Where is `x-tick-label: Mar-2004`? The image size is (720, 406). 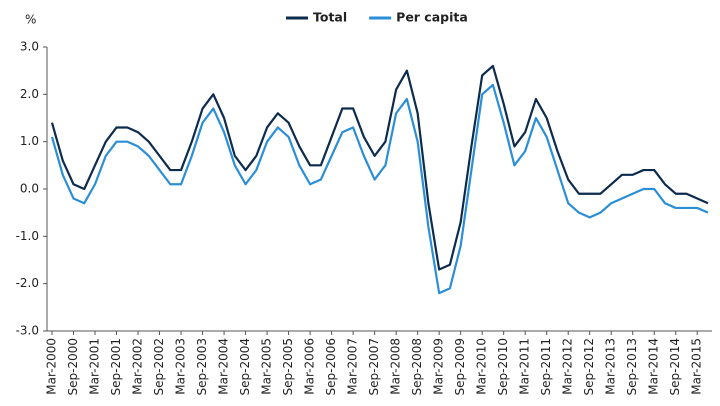 x-tick-label: Mar-2004 is located at coordinates (224, 366).